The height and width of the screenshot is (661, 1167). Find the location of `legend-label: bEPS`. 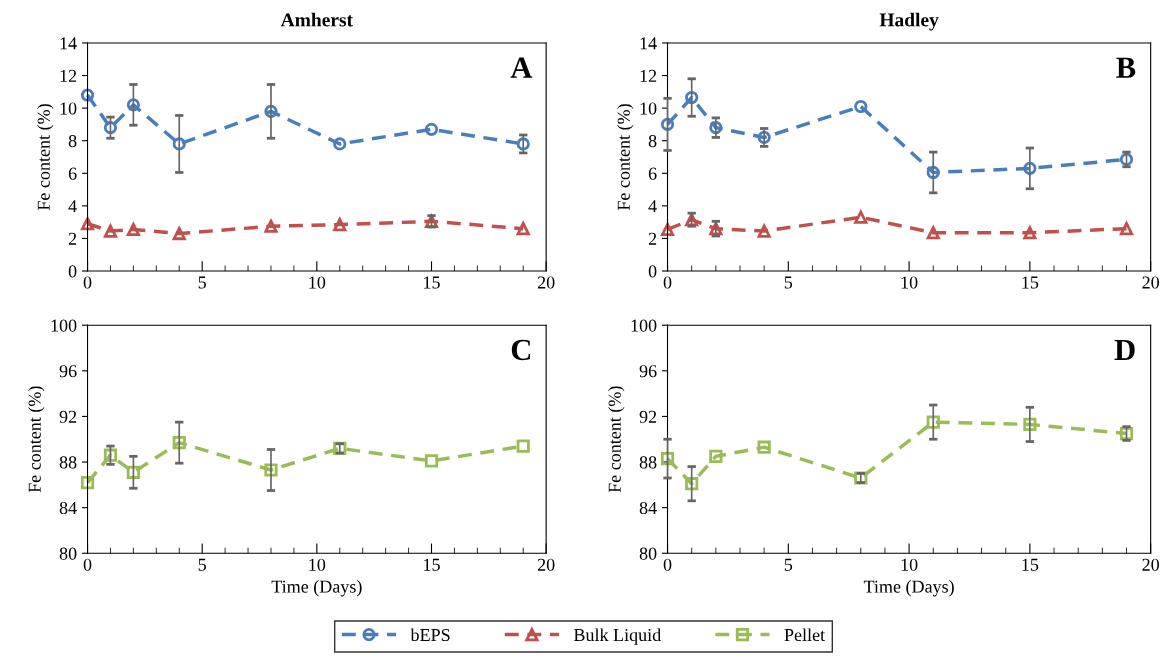

legend-label: bEPS is located at coordinates (430, 635).